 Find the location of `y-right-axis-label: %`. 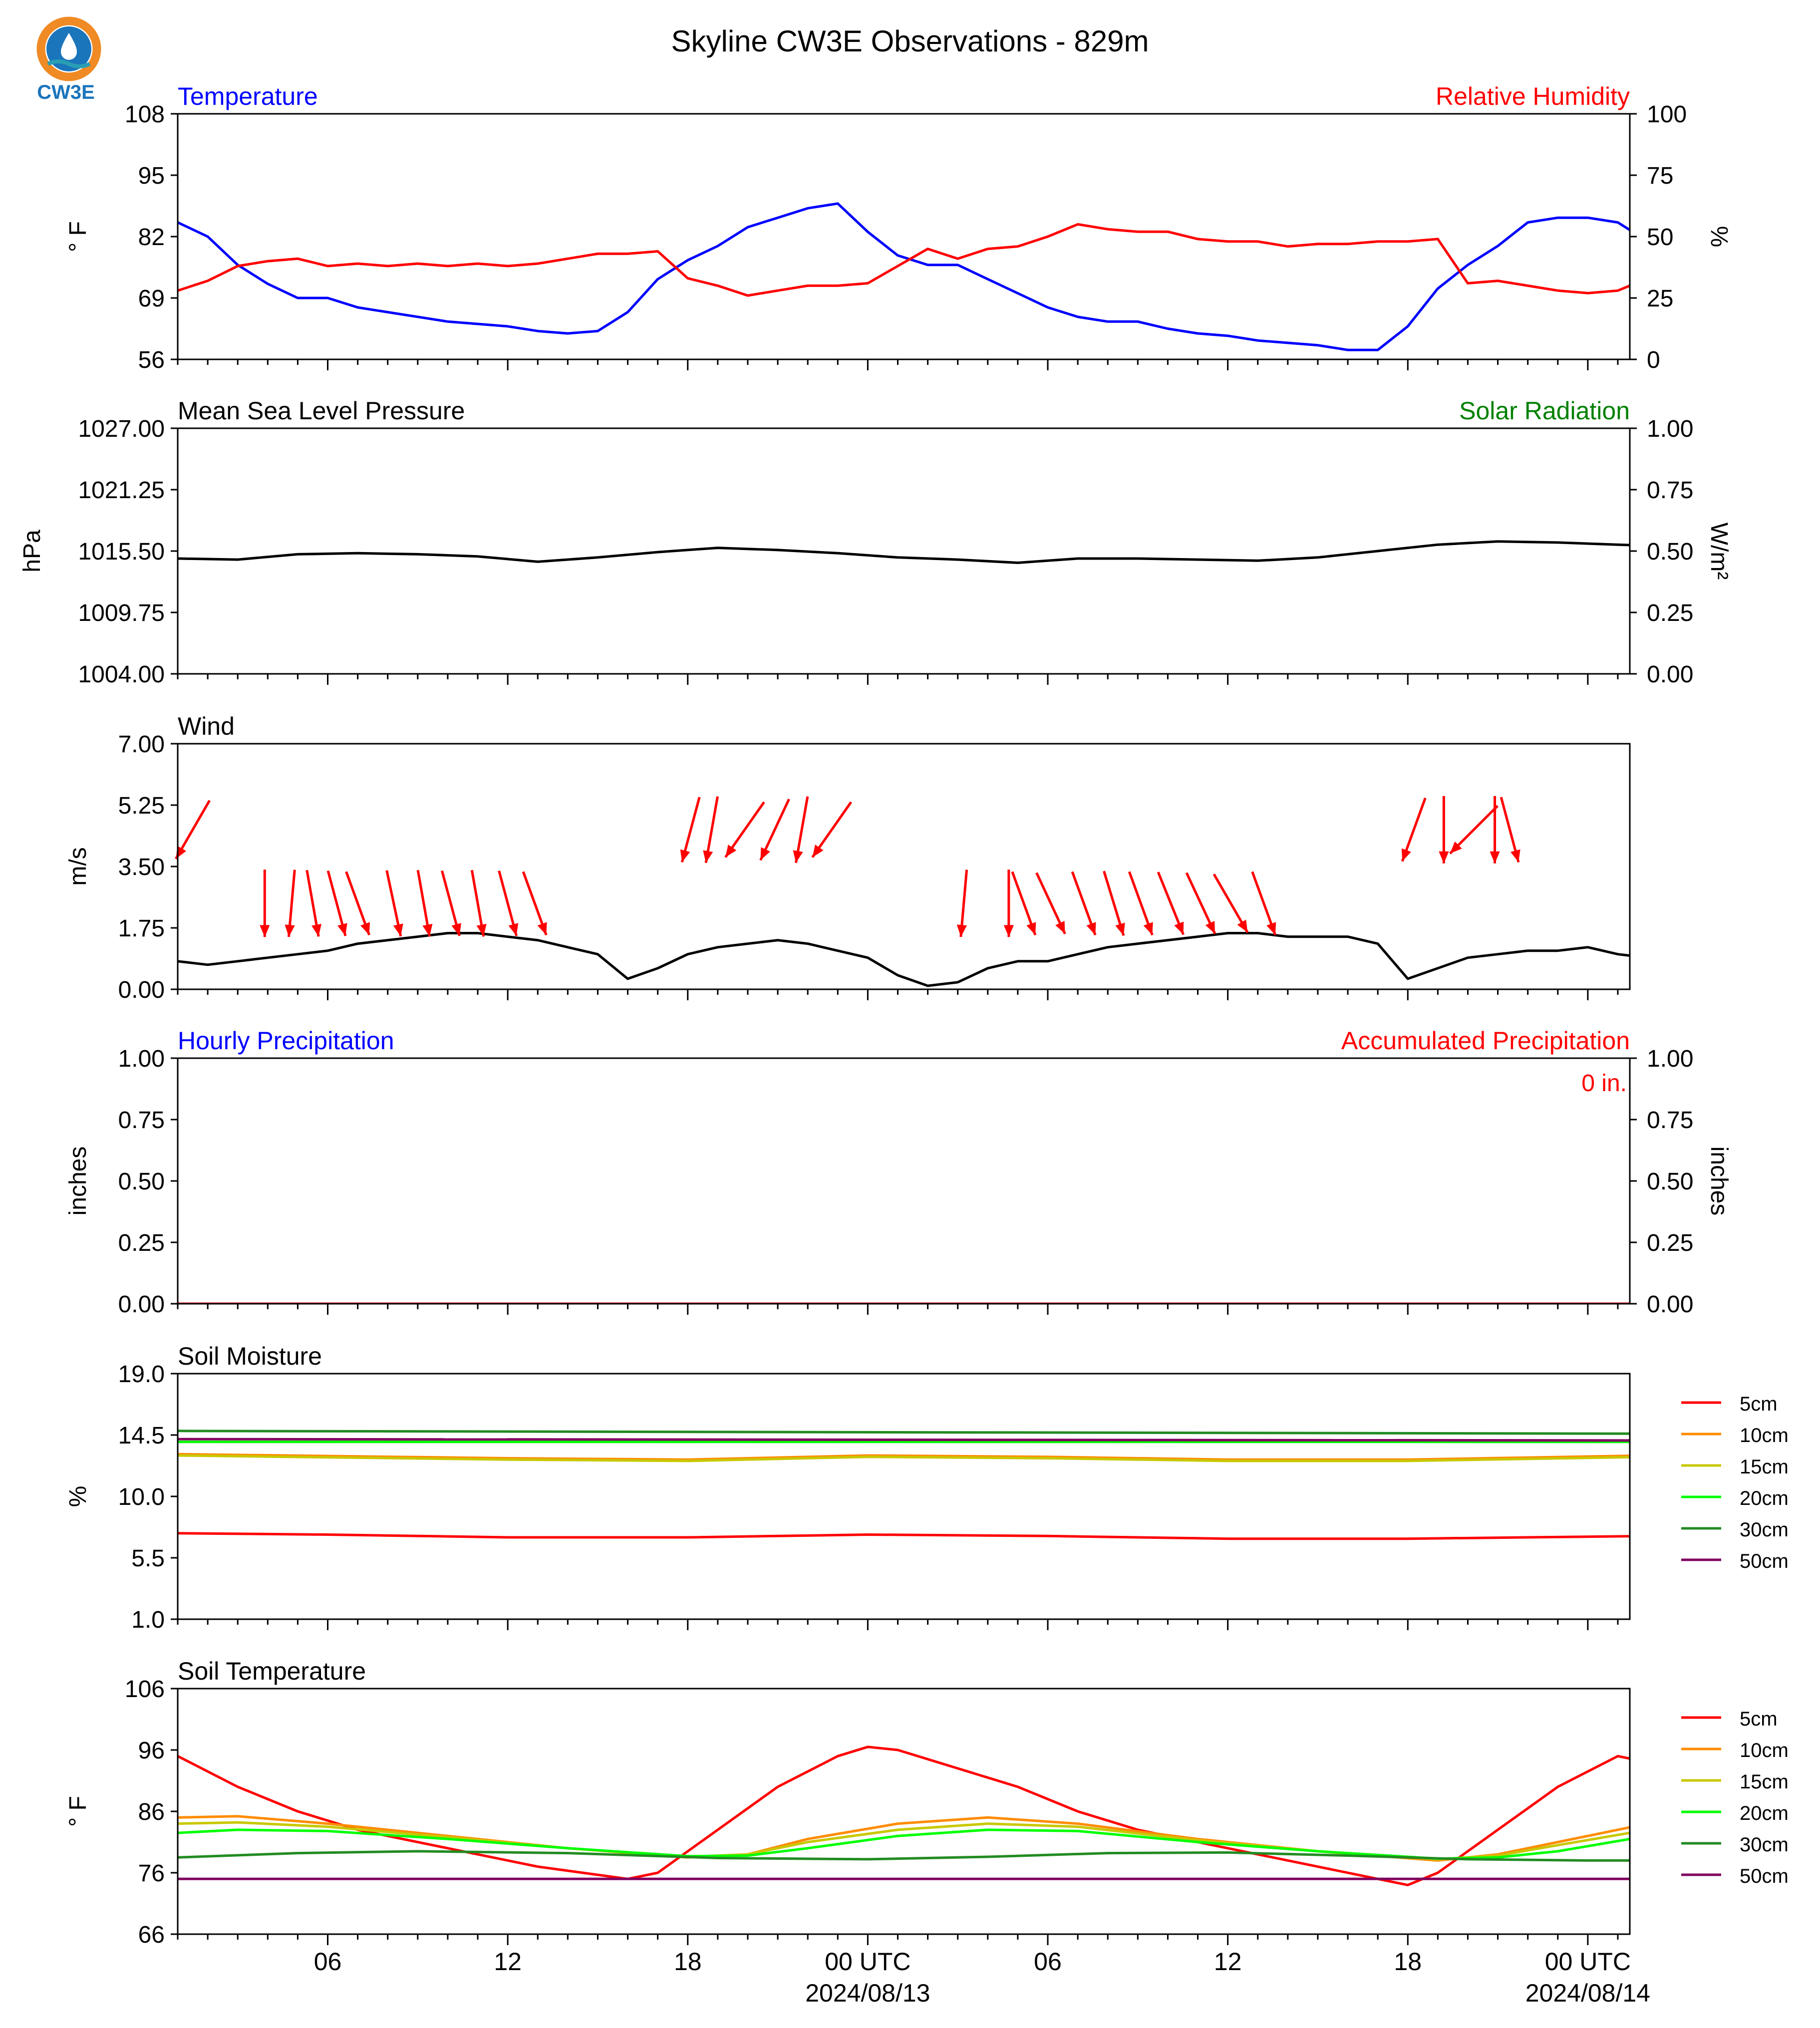

y-right-axis-label: % is located at coordinates (1719, 237).